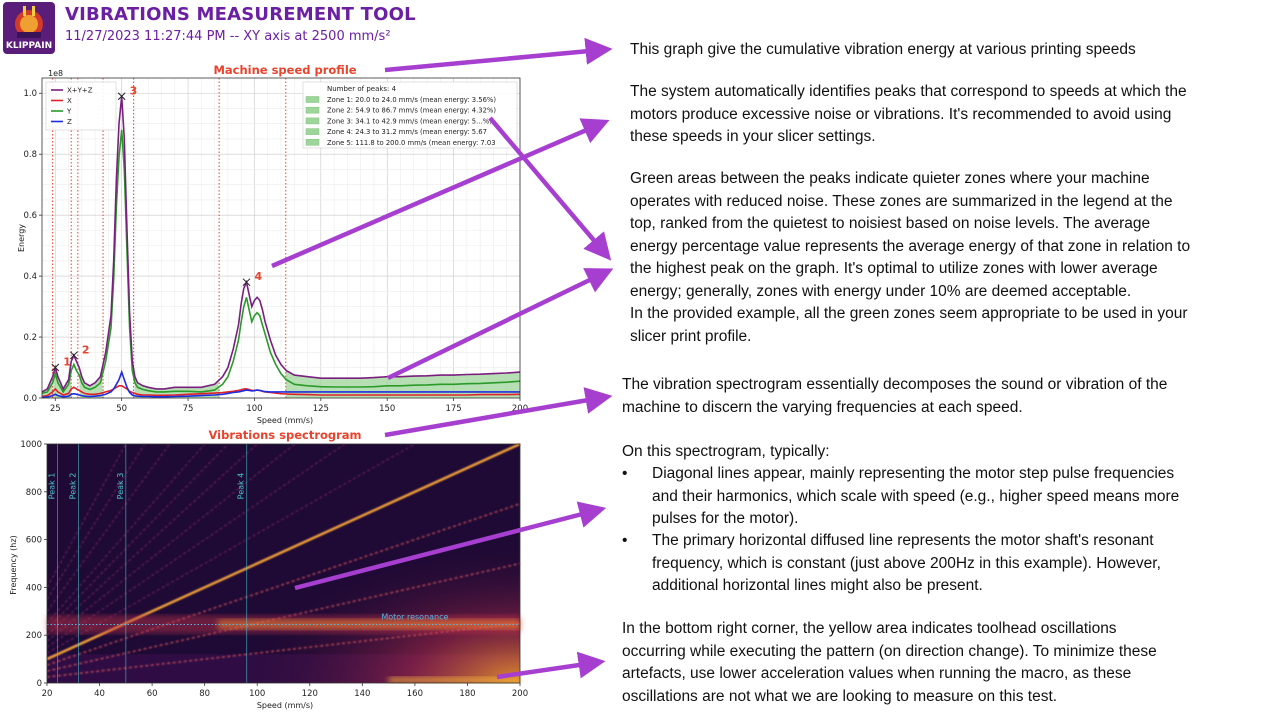 This screenshot has width=1280, height=720. What do you see at coordinates (281, 262) in the screenshot?
I see `series-line-y` at bounding box center [281, 262].